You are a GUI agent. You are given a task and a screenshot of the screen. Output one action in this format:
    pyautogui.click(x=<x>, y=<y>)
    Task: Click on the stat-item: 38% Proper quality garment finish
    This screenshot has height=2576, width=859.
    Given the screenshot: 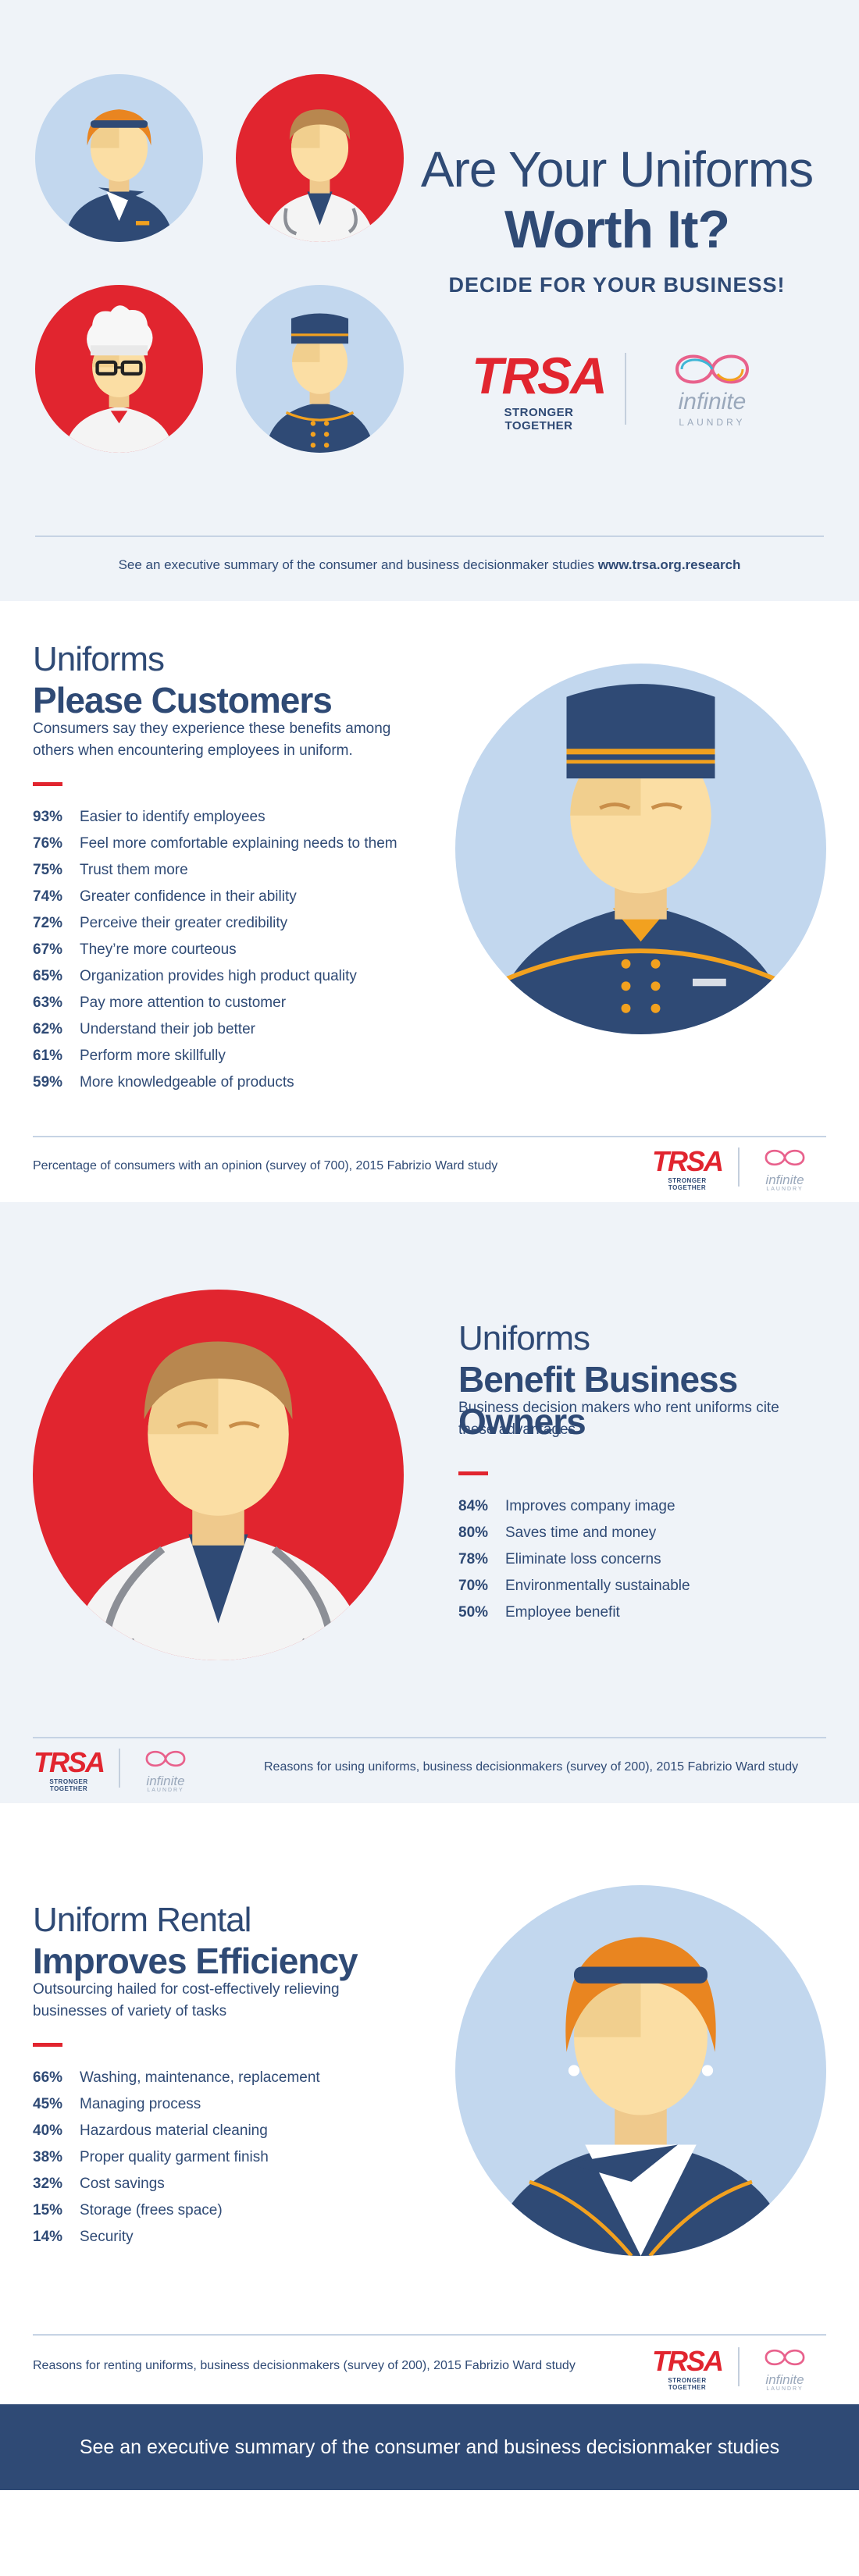 What is the action you would take?
    pyautogui.click(x=243, y=2157)
    